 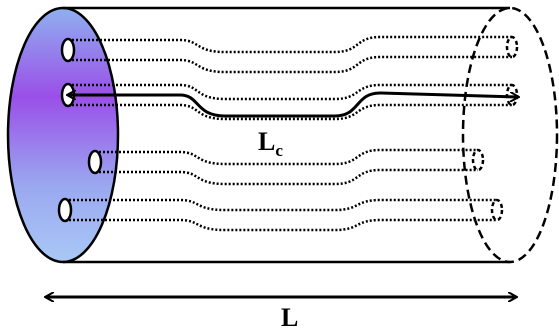 What do you see at coordinates (266, 141) in the screenshot?
I see `label-main: L` at bounding box center [266, 141].